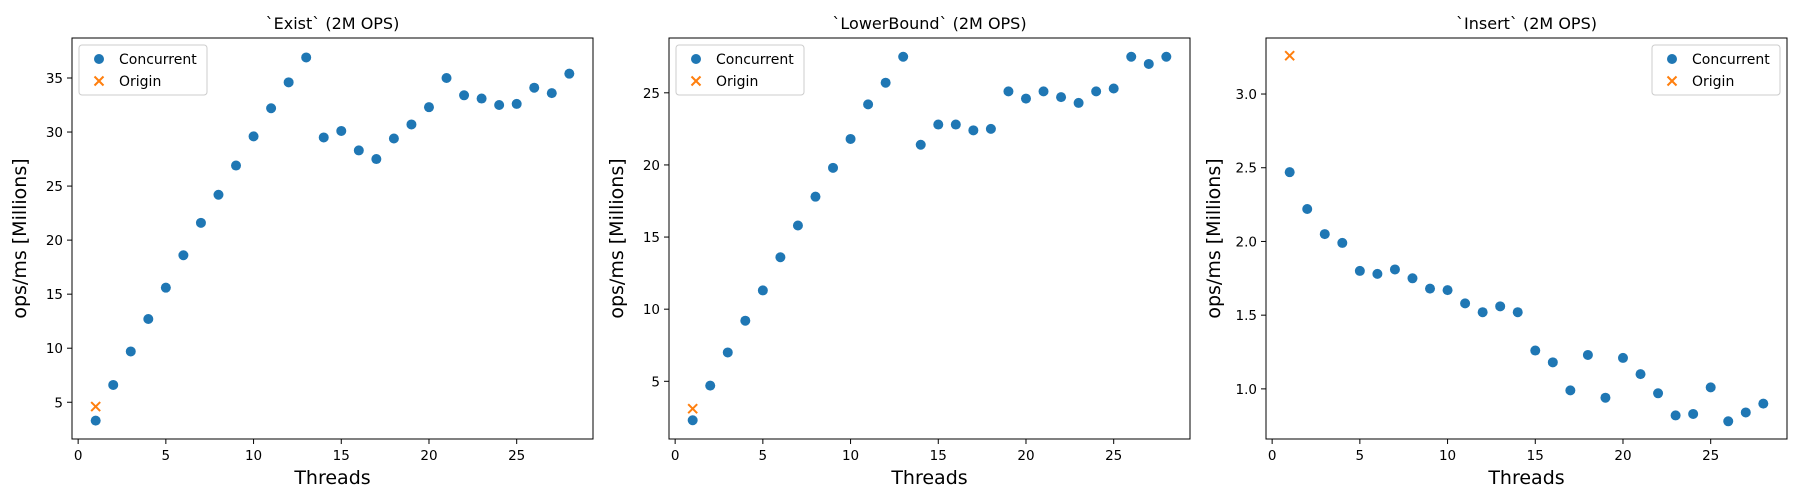  Describe the element at coordinates (428, 456) in the screenshot. I see `x-tick-label: 20` at that location.